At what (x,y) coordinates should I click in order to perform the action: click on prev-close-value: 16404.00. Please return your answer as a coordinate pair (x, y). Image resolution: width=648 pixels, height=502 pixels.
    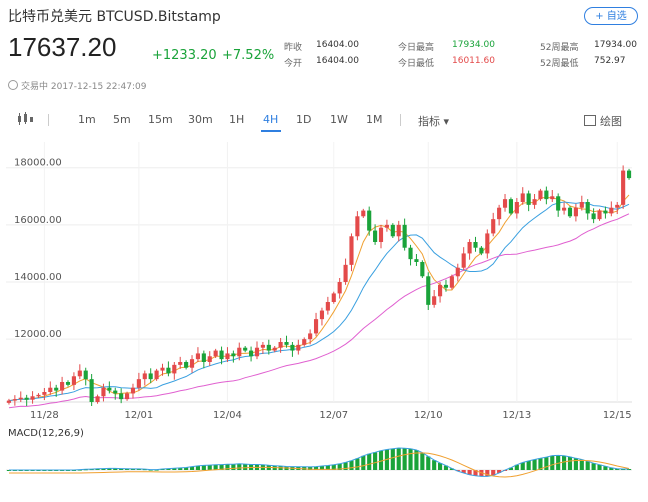
    Looking at the image, I should click on (337, 45).